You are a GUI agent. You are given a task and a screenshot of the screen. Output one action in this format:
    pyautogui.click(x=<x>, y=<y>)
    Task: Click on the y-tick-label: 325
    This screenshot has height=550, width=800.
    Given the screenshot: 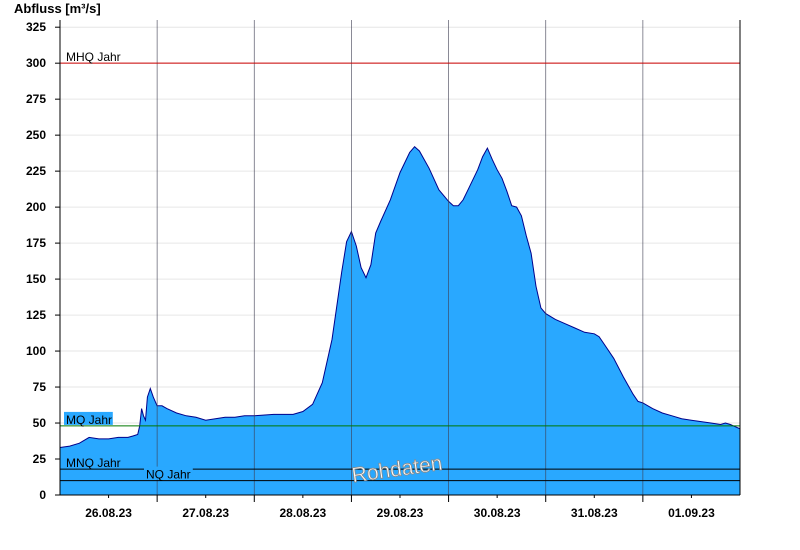 What is the action you would take?
    pyautogui.click(x=36, y=27)
    